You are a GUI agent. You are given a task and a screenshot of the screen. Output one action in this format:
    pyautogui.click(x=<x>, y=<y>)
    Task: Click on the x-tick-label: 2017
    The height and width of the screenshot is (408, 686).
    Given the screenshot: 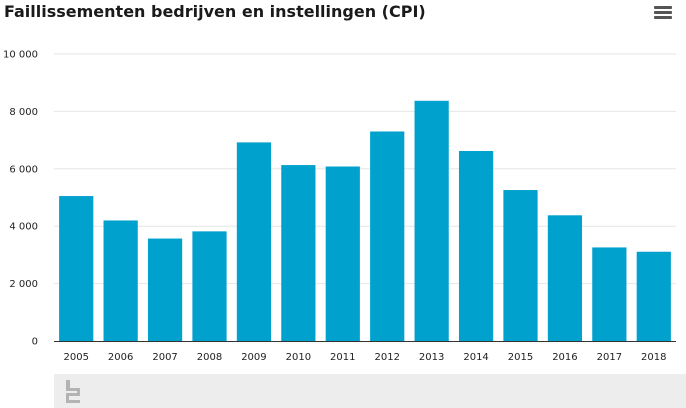 What is the action you would take?
    pyautogui.click(x=609, y=357)
    